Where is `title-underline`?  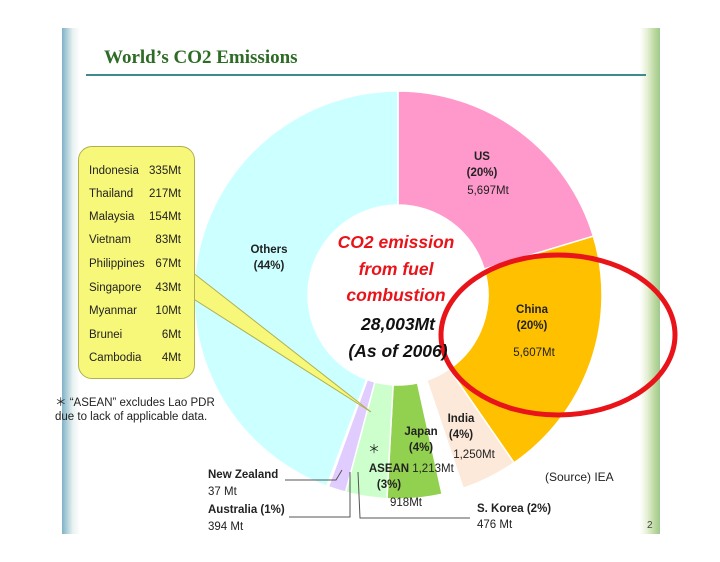 title-underline is located at coordinates (366, 75).